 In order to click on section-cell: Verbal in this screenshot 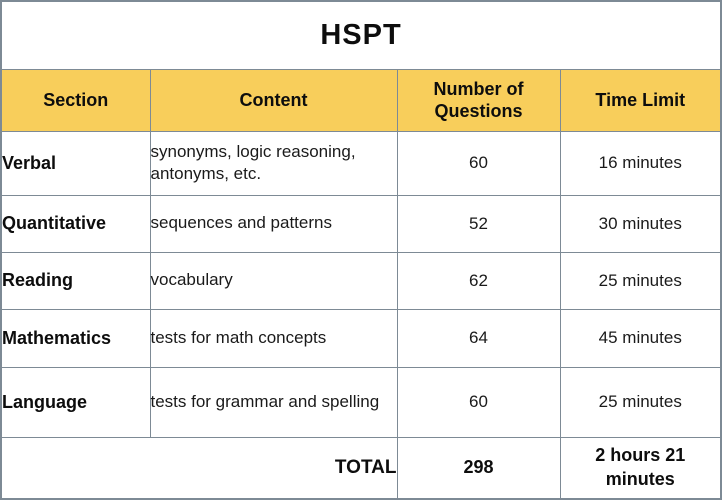, I will do `click(76, 163)`.